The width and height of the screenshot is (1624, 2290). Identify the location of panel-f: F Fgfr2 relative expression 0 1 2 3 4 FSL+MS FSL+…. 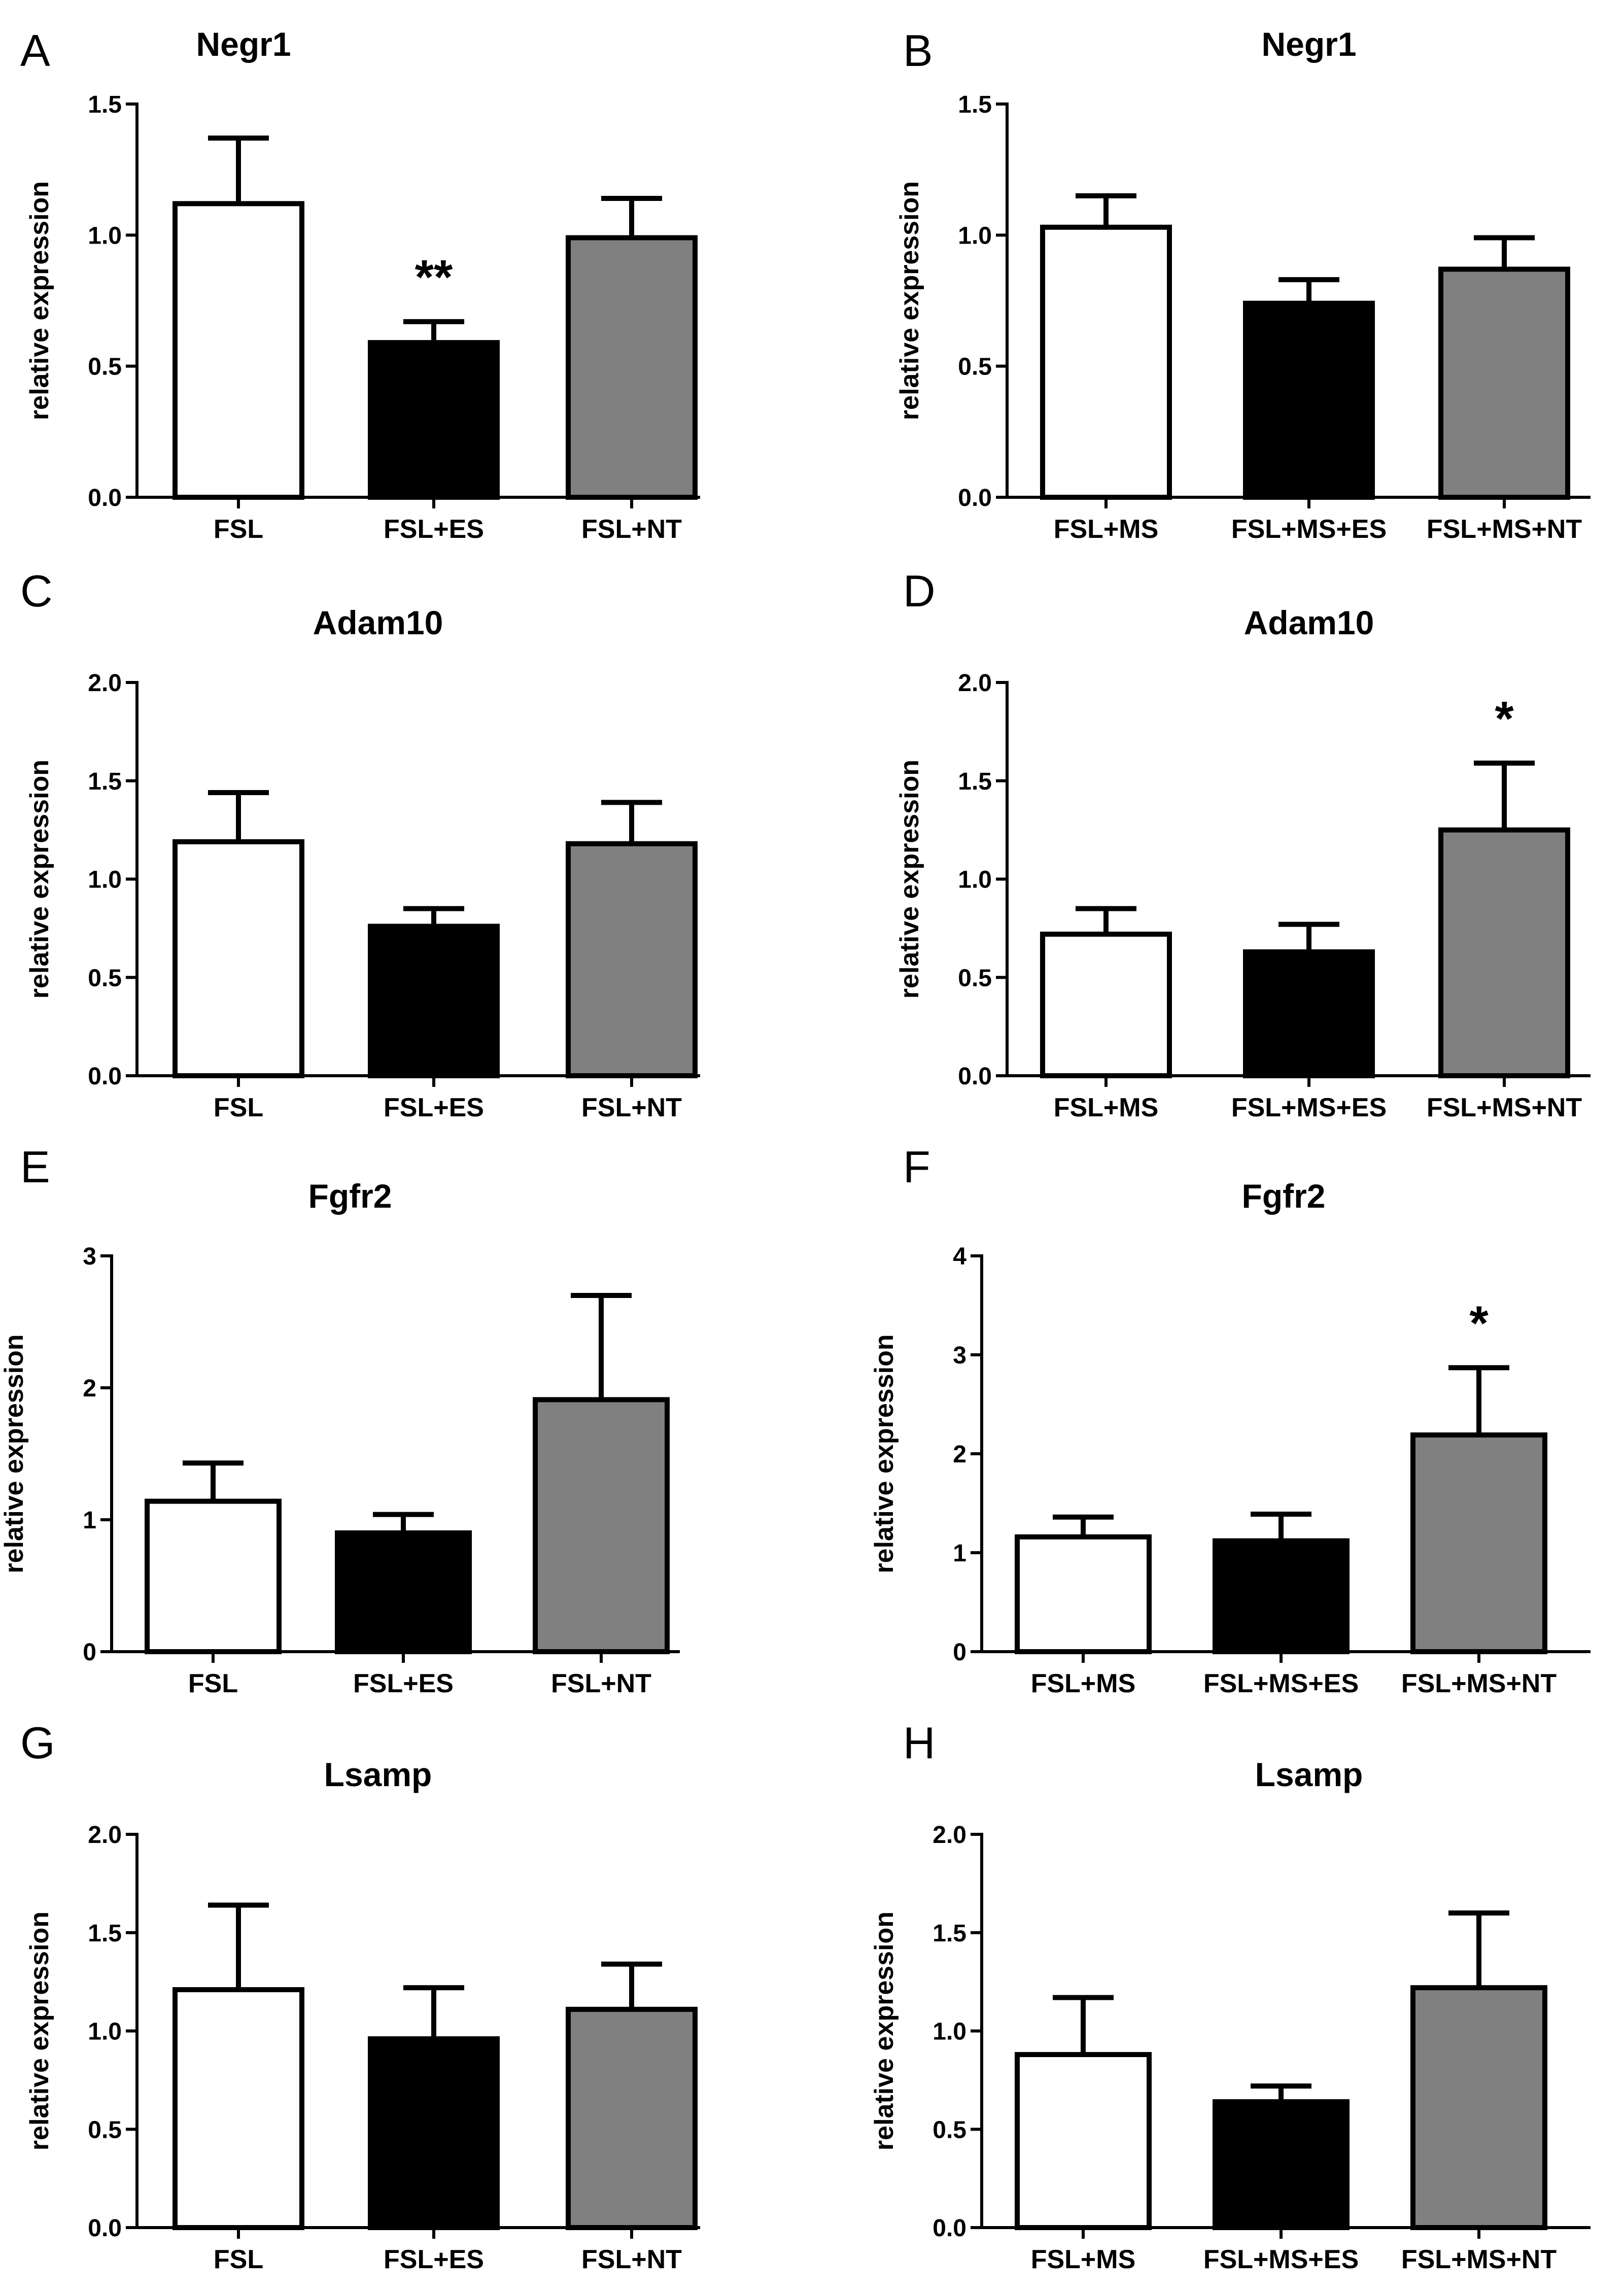
(1231, 1420).